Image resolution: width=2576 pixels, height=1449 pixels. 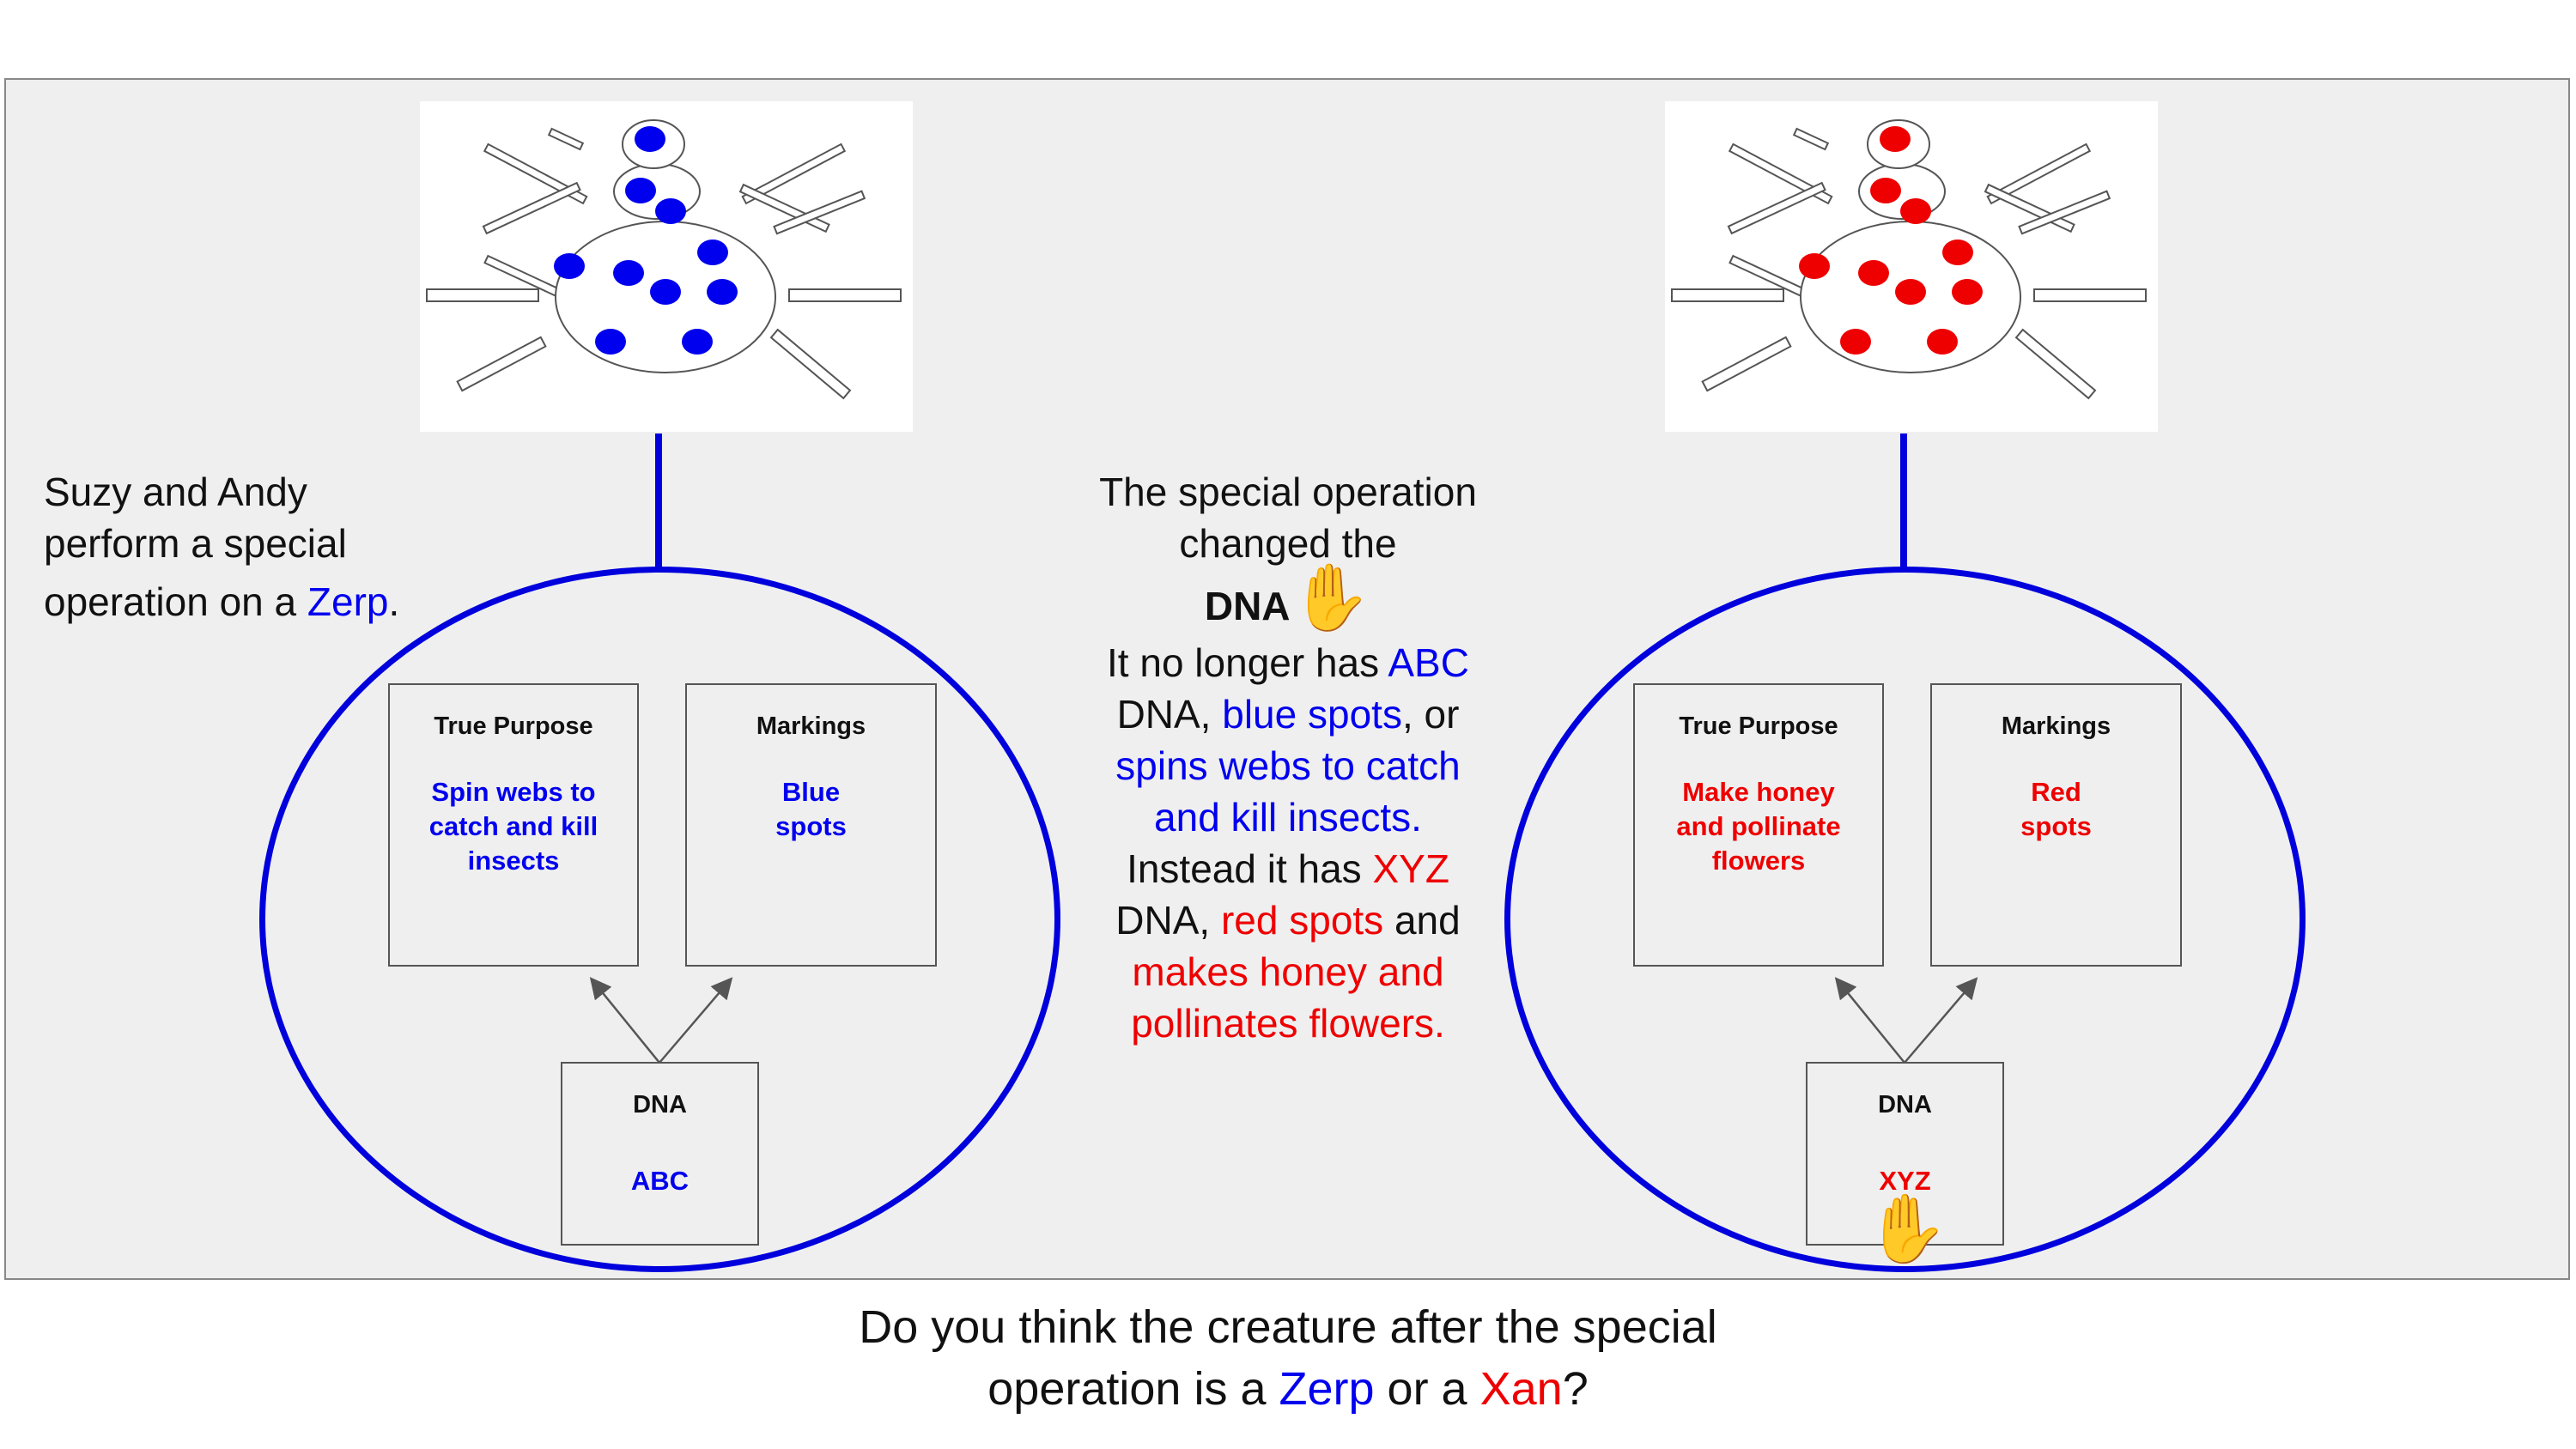 I want to click on intro-line: perform a special, so click(x=196, y=543).